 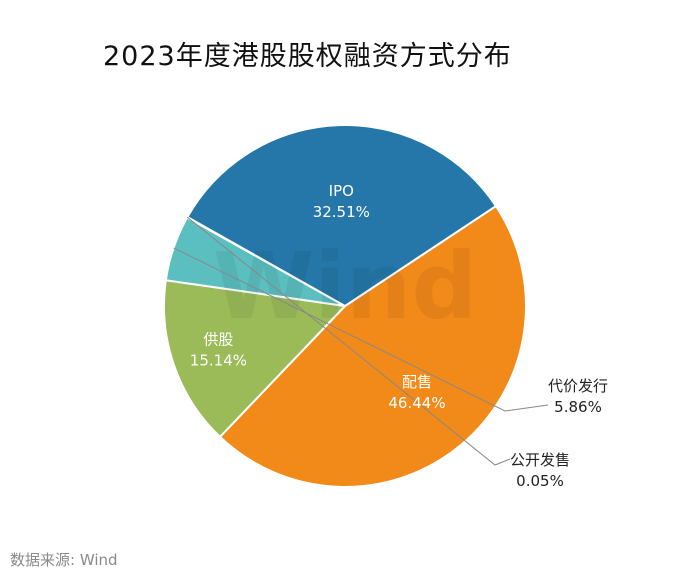 I want to click on slice-value-3: 5.86%, so click(x=578, y=407).